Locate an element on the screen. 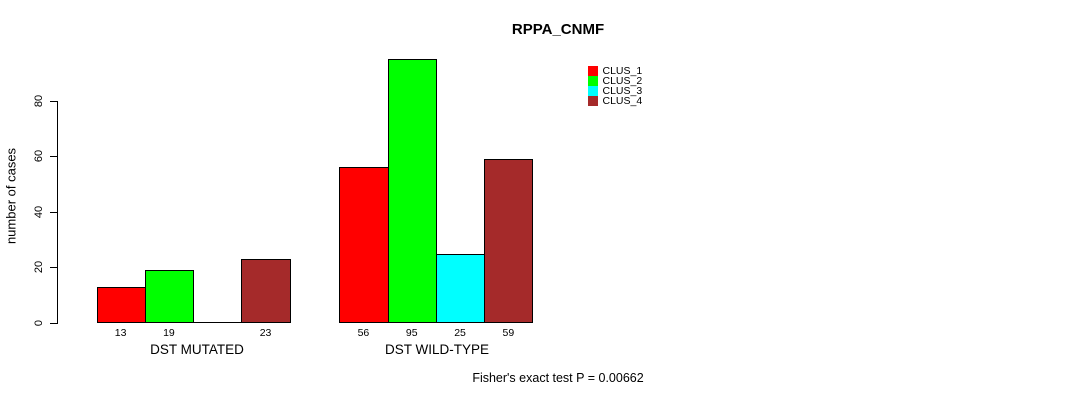  bar-value-label-clus-2-dst-wild-type: 95 is located at coordinates (411, 333).